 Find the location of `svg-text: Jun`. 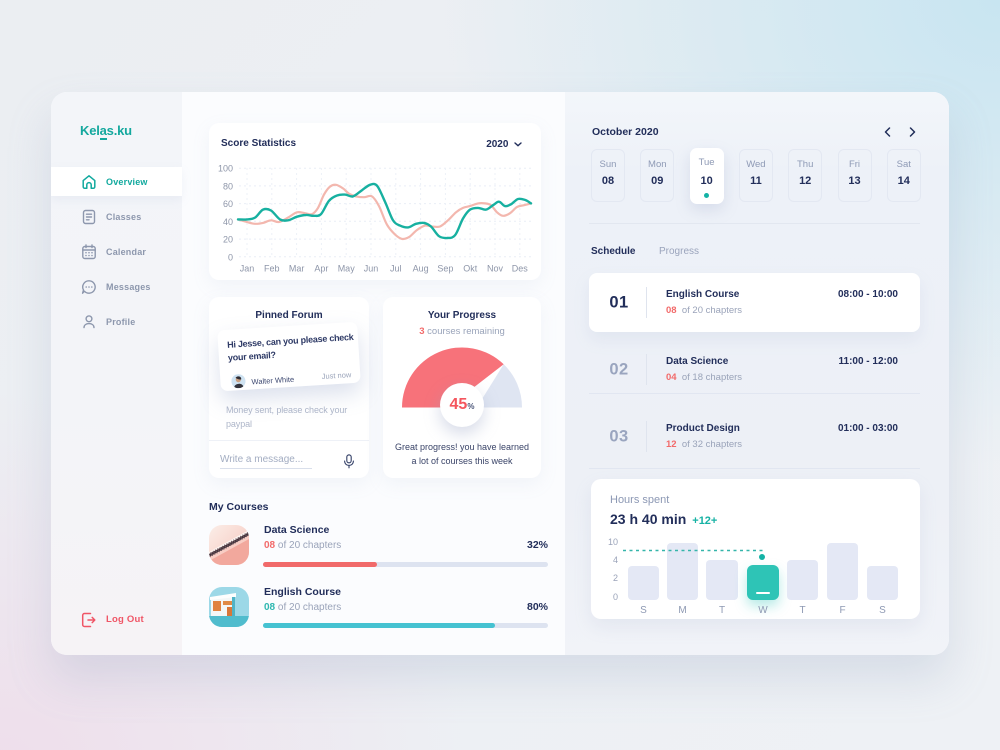

svg-text: Jun is located at coordinates (371, 269).